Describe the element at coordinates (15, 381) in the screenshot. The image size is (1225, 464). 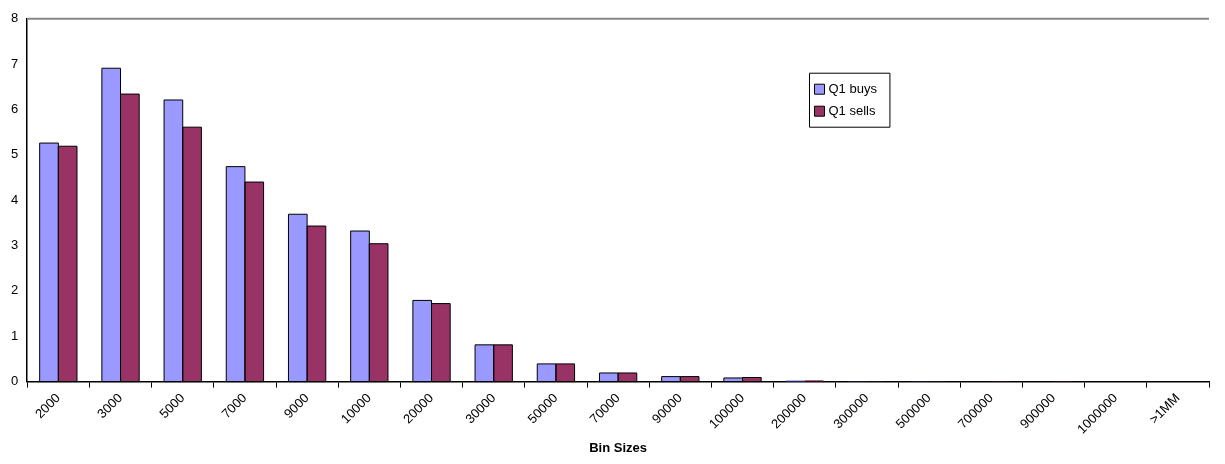
I see `y-tick-label: 0` at that location.